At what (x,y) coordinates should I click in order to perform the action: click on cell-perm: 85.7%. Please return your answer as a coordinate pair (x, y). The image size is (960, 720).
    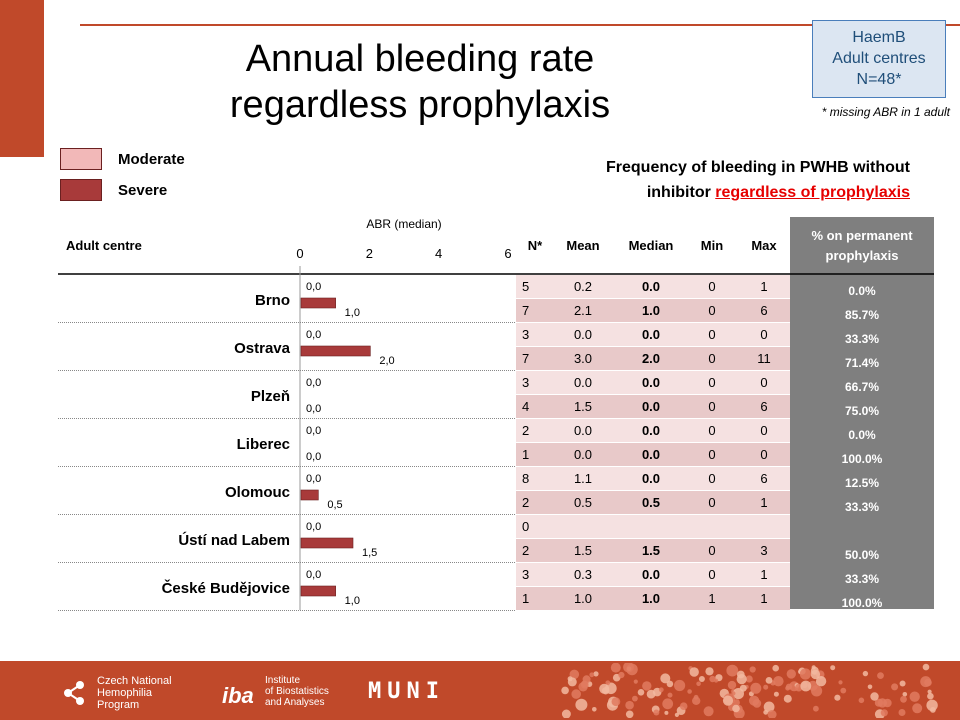
    Looking at the image, I should click on (862, 315).